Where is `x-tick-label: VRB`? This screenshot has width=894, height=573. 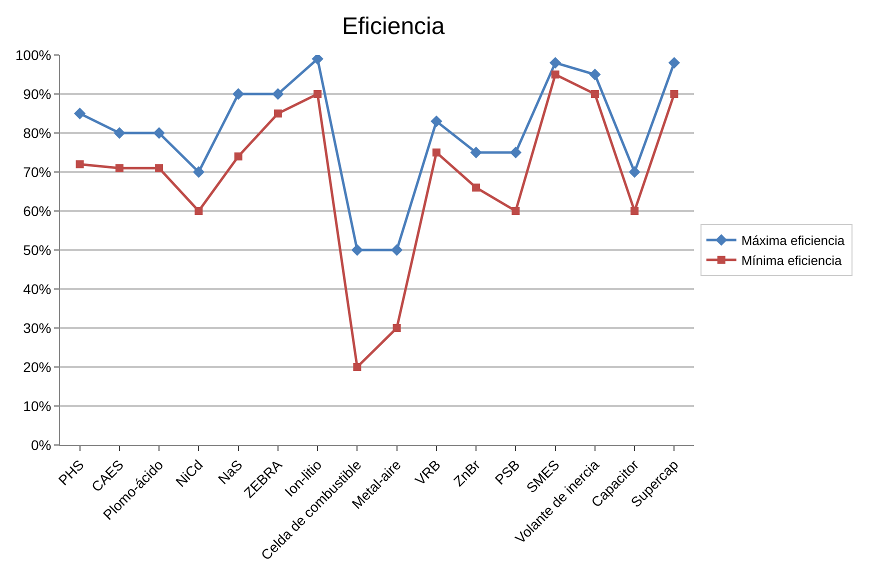 x-tick-label: VRB is located at coordinates (428, 472).